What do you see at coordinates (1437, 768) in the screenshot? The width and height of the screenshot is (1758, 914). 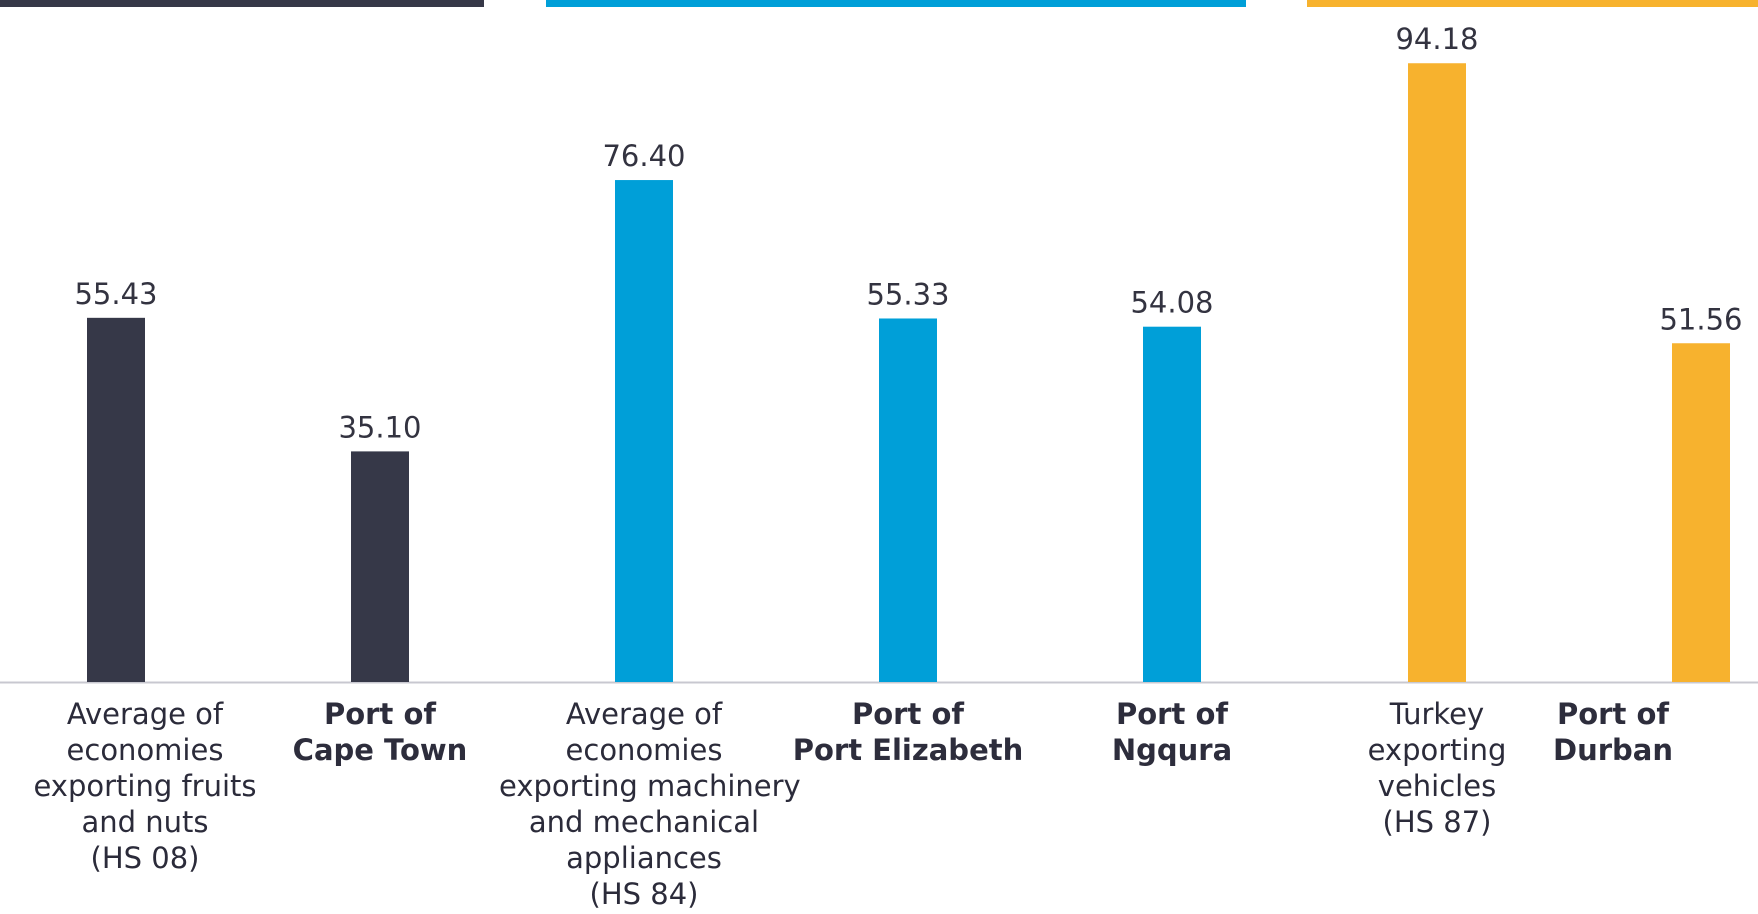 I see `category-label-5: Turkey exporting vehicles (HS 87)` at bounding box center [1437, 768].